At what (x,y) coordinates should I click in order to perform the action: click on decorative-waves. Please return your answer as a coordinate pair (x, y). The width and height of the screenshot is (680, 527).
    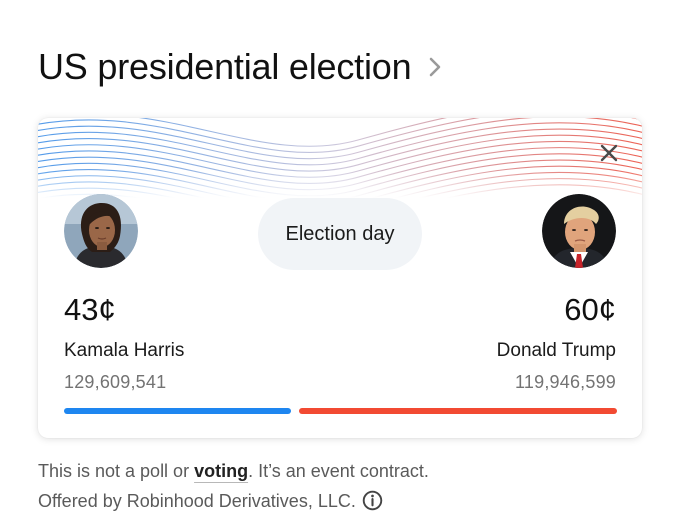
    Looking at the image, I should click on (340, 158).